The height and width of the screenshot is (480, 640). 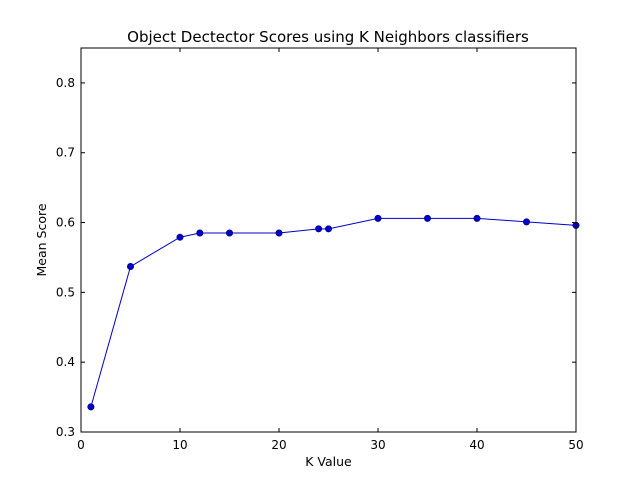 I want to click on x-tick-label: 30, so click(x=377, y=445).